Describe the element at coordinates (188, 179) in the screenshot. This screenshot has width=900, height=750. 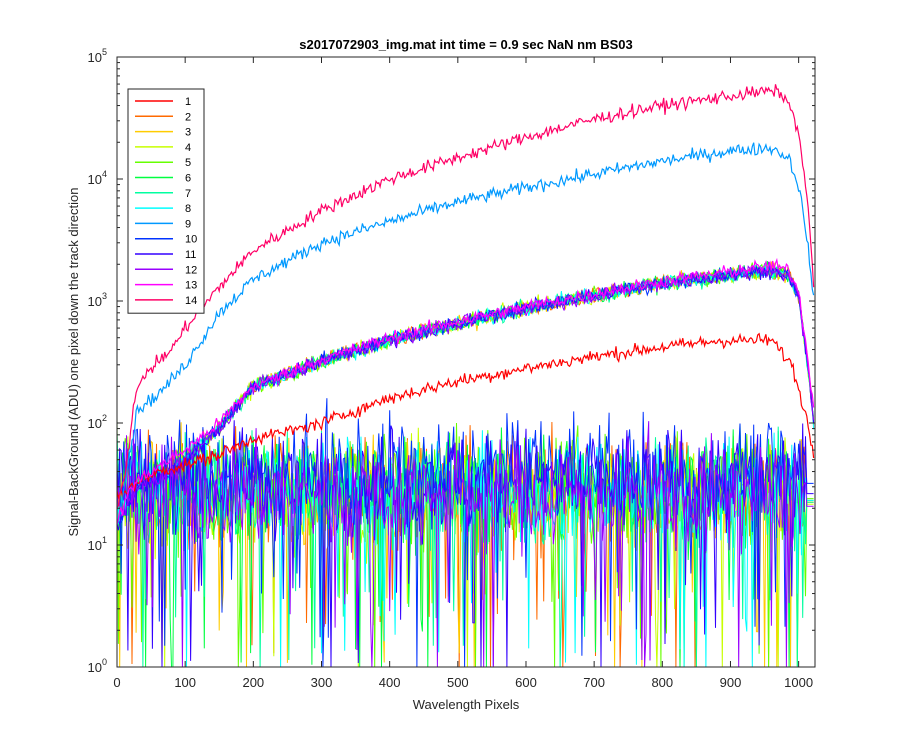
I see `legend-label-6: 6` at that location.